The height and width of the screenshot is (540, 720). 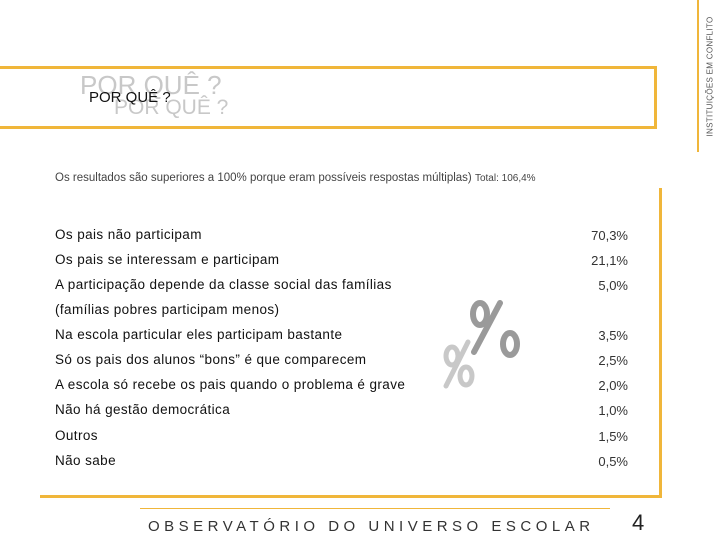 What do you see at coordinates (85, 460) in the screenshot?
I see `list-item-label: Não sabe` at bounding box center [85, 460].